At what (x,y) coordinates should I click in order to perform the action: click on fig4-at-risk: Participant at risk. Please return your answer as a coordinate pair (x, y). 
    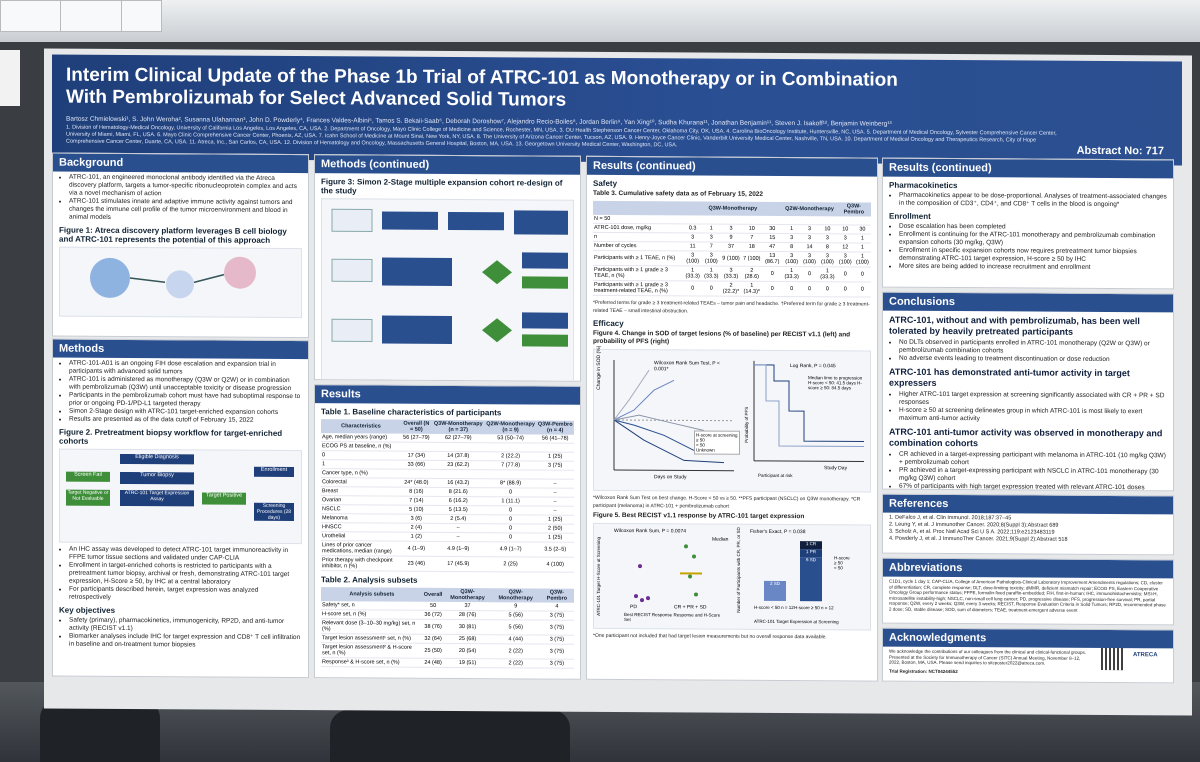
    Looking at the image, I should click on (775, 475).